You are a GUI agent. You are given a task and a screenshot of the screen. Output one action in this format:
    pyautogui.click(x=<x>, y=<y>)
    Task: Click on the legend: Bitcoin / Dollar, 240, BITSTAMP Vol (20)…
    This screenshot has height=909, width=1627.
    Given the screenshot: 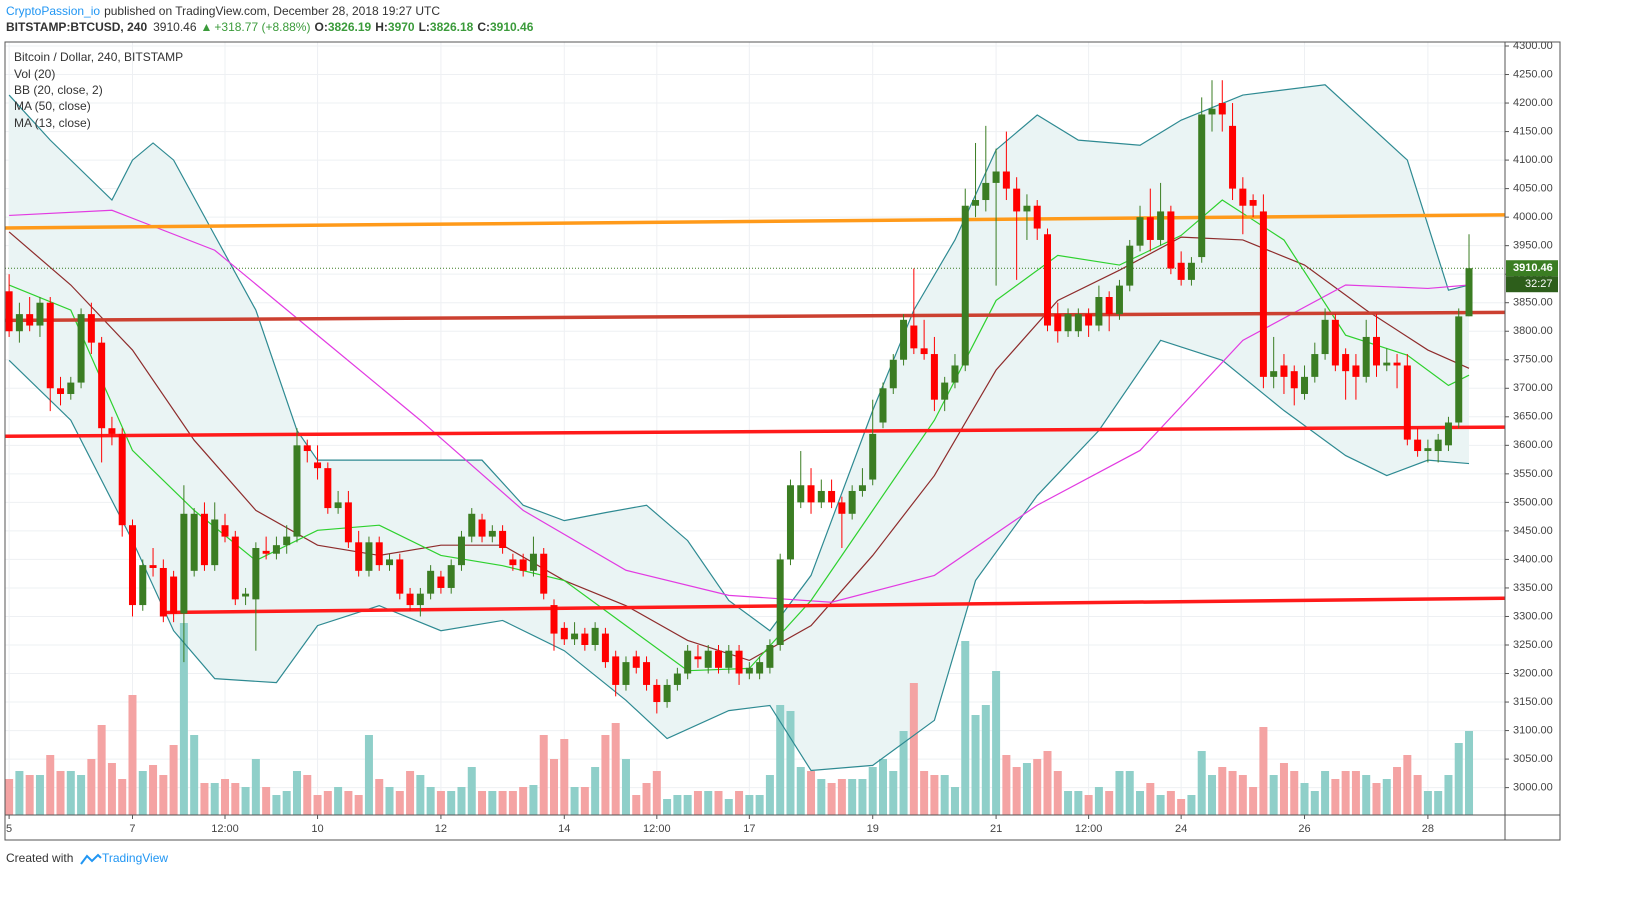 What is the action you would take?
    pyautogui.click(x=98, y=90)
    